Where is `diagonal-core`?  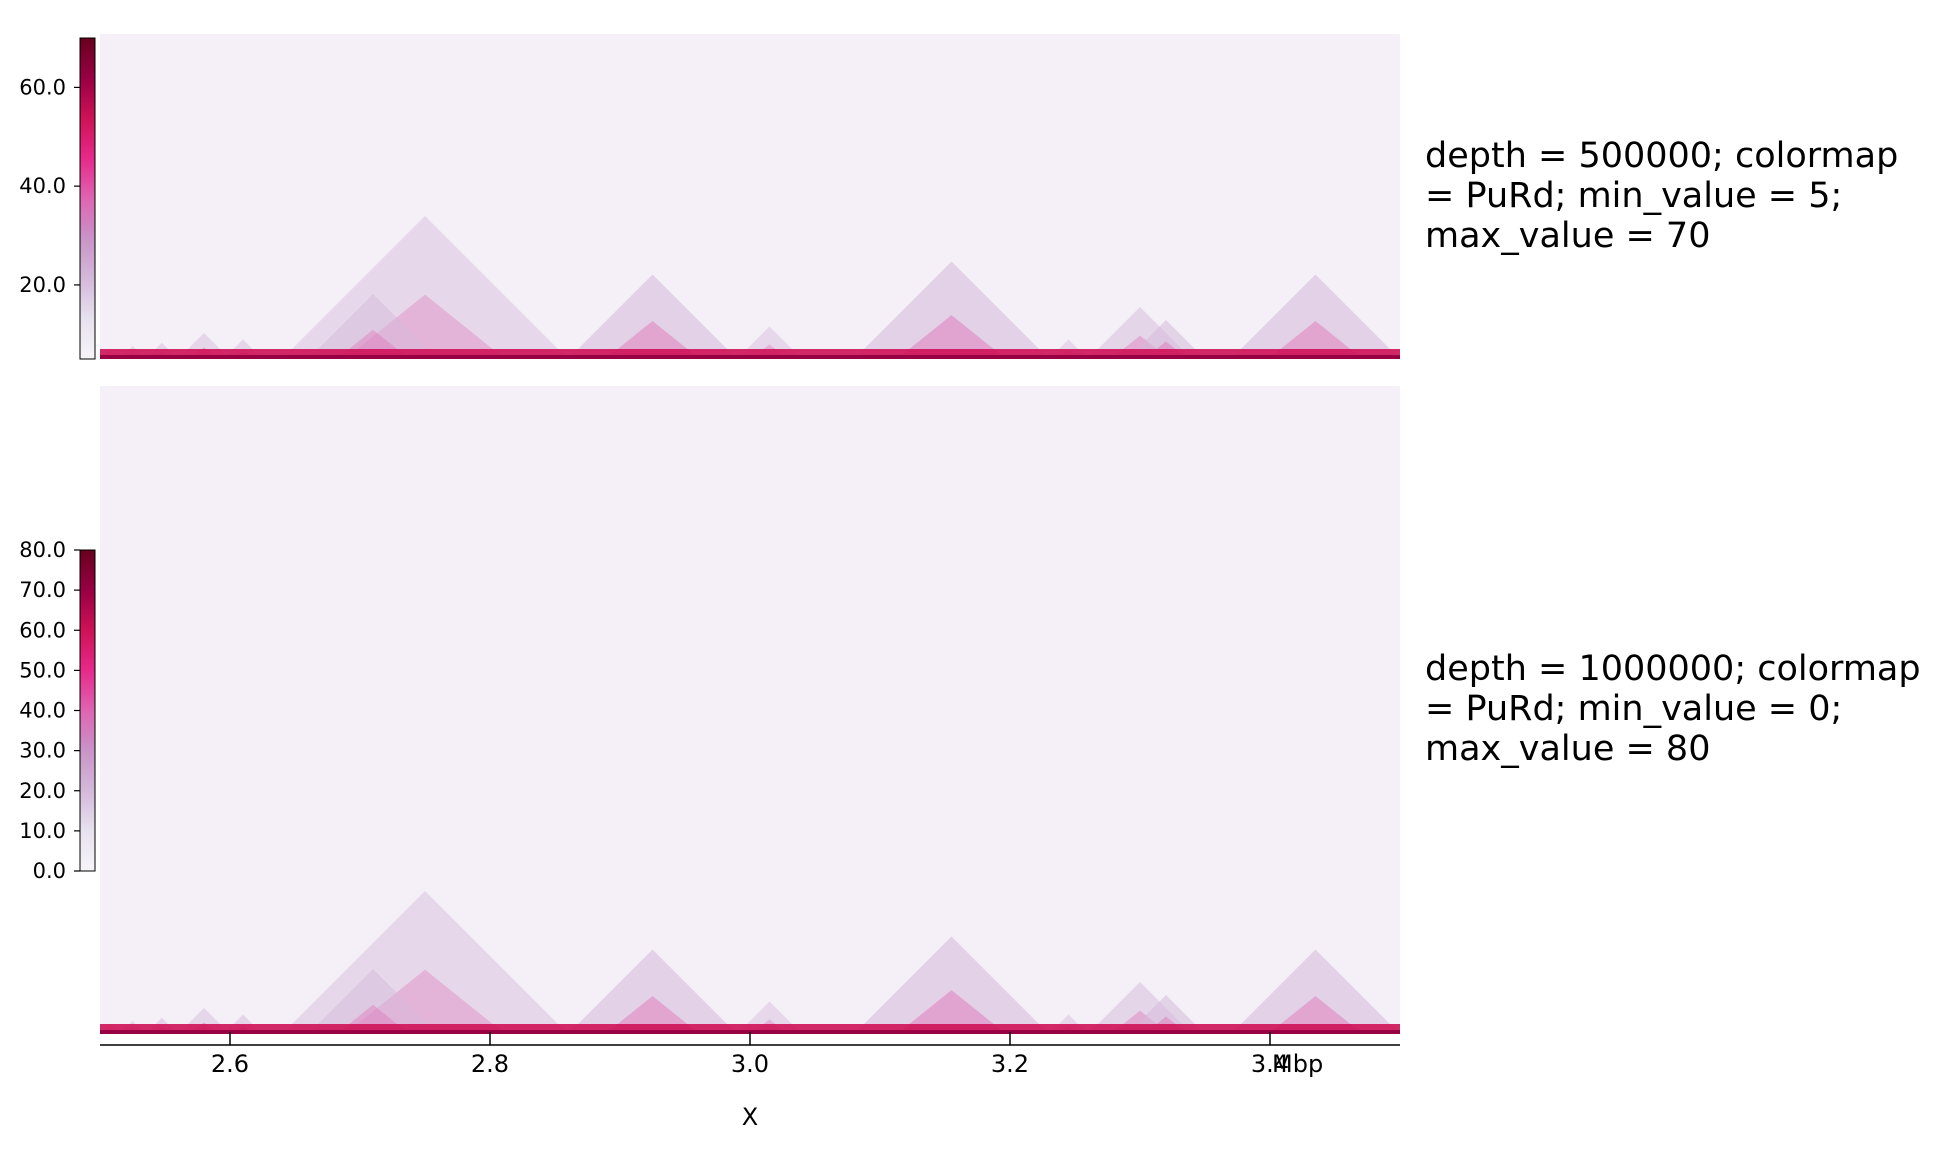
diagonal-core is located at coordinates (750, 357).